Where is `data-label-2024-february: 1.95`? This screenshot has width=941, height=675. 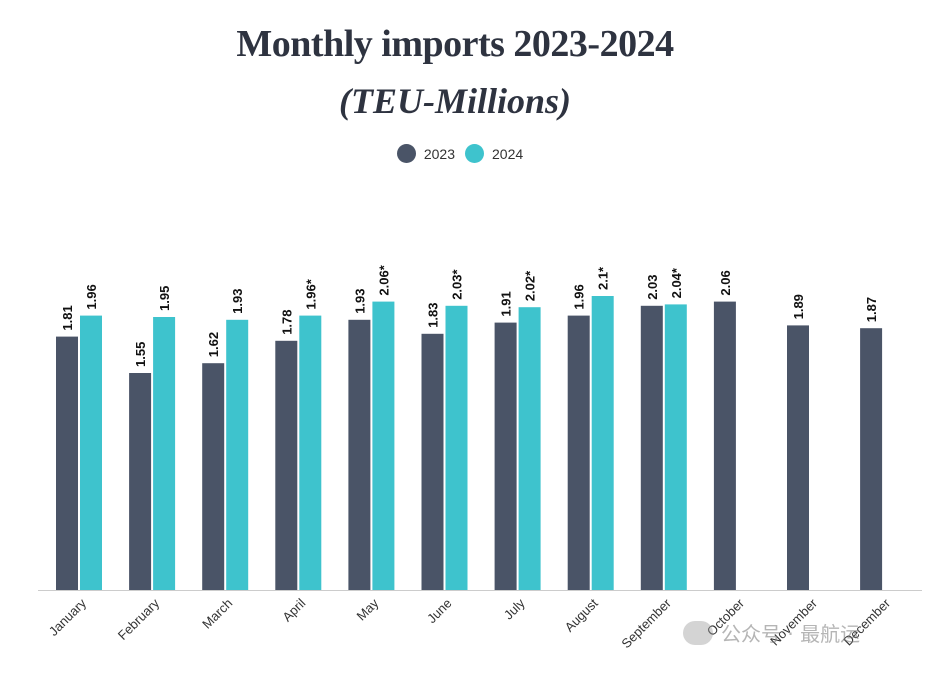
data-label-2024-february: 1.95 is located at coordinates (164, 298).